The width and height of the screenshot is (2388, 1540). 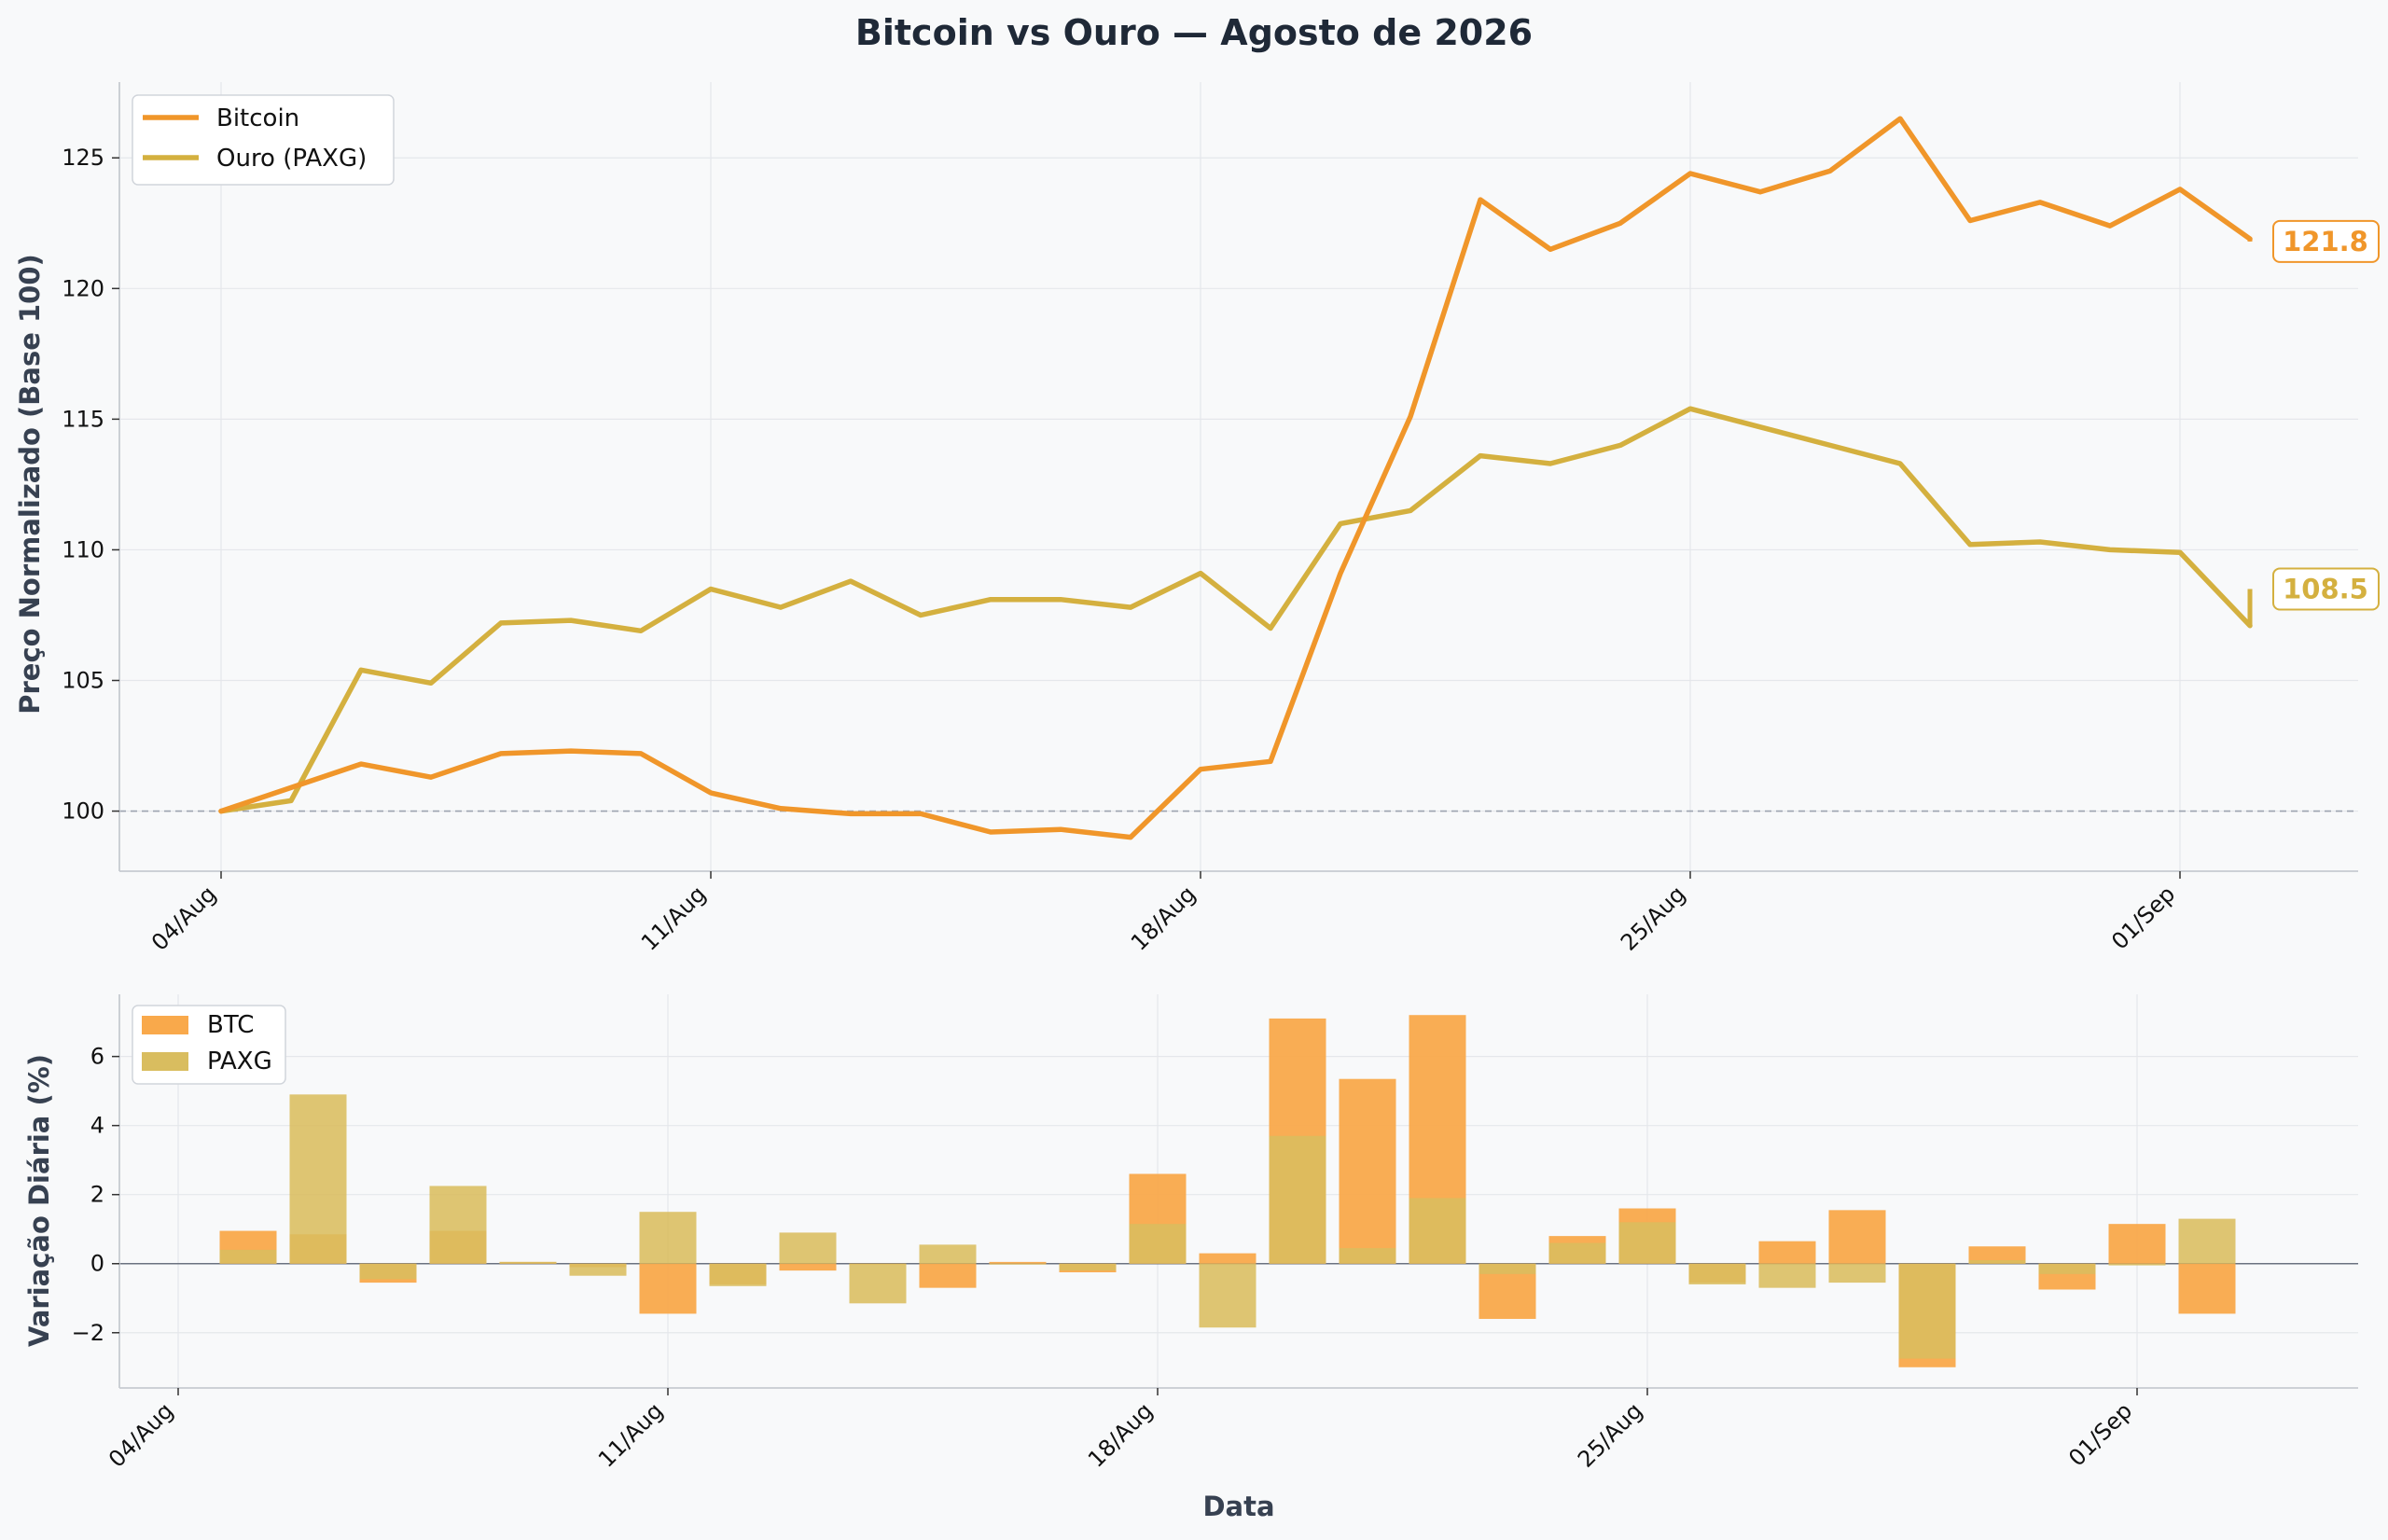 What do you see at coordinates (83, 549) in the screenshot?
I see `top-ytick-label: 110` at bounding box center [83, 549].